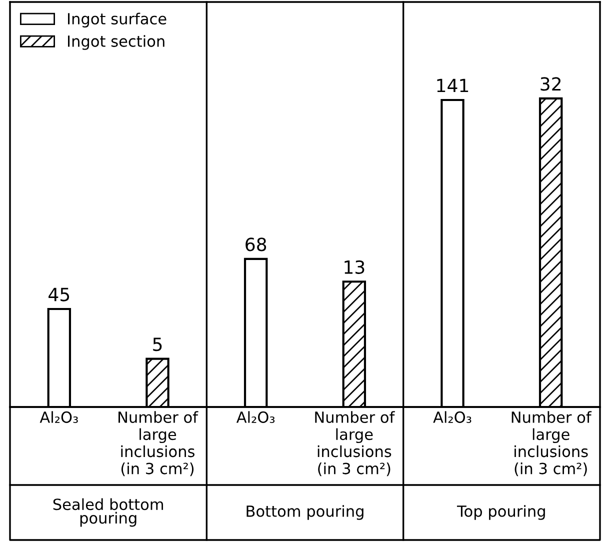  What do you see at coordinates (116, 42) in the screenshot?
I see `legend-label: Ingot section` at bounding box center [116, 42].